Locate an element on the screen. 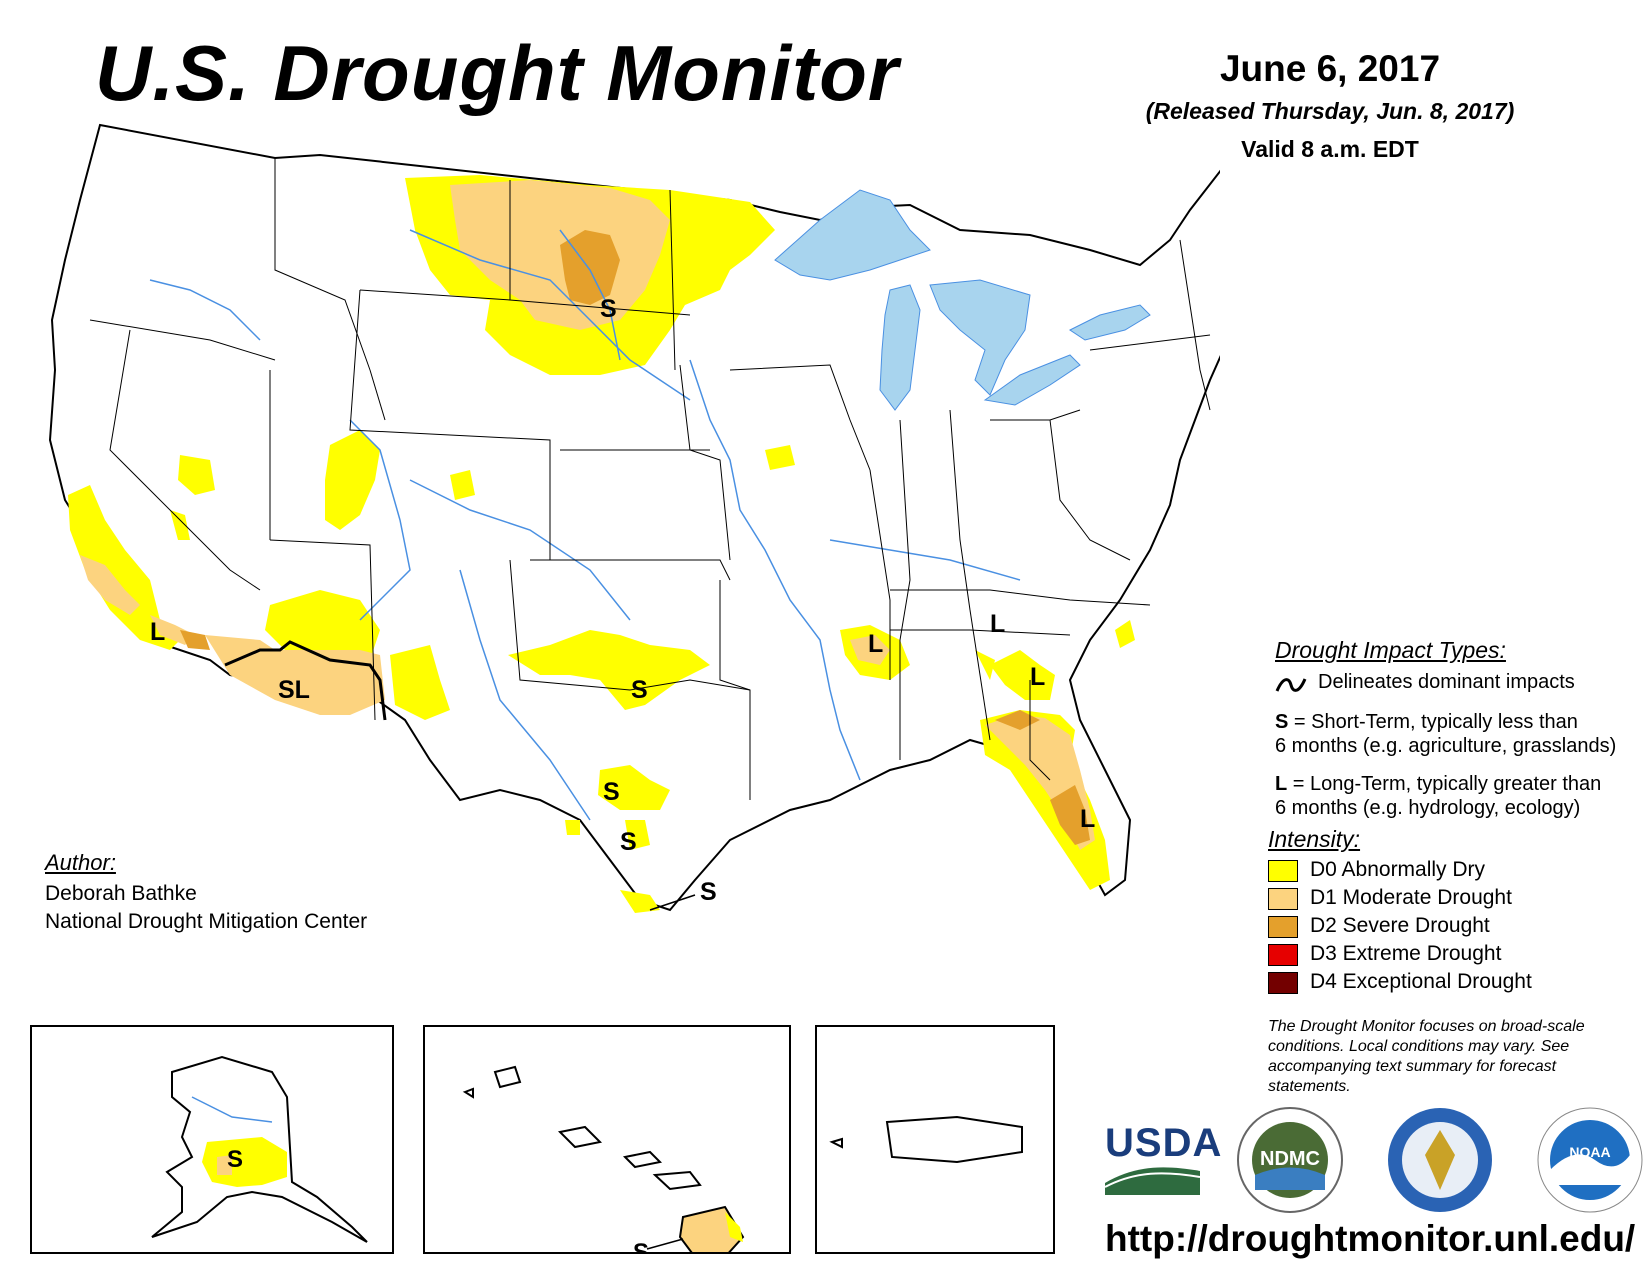  swatch-d4 is located at coordinates (1283, 983).